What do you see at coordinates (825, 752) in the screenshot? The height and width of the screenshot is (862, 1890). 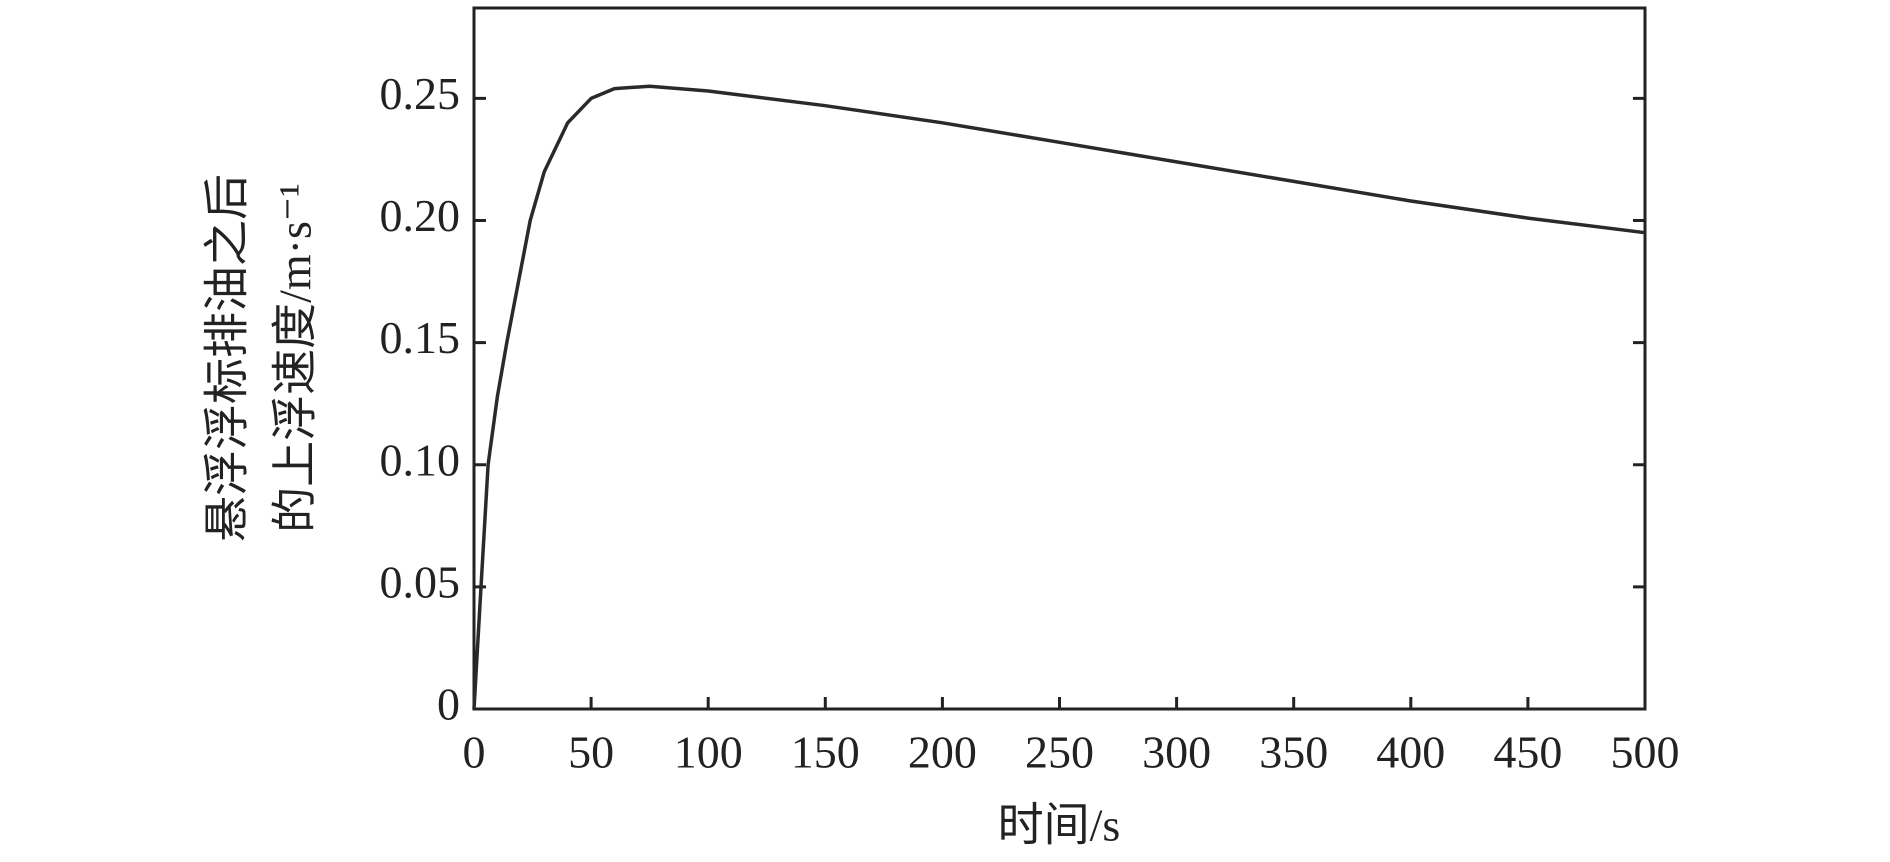 I see `x-tick-label: 150` at bounding box center [825, 752].